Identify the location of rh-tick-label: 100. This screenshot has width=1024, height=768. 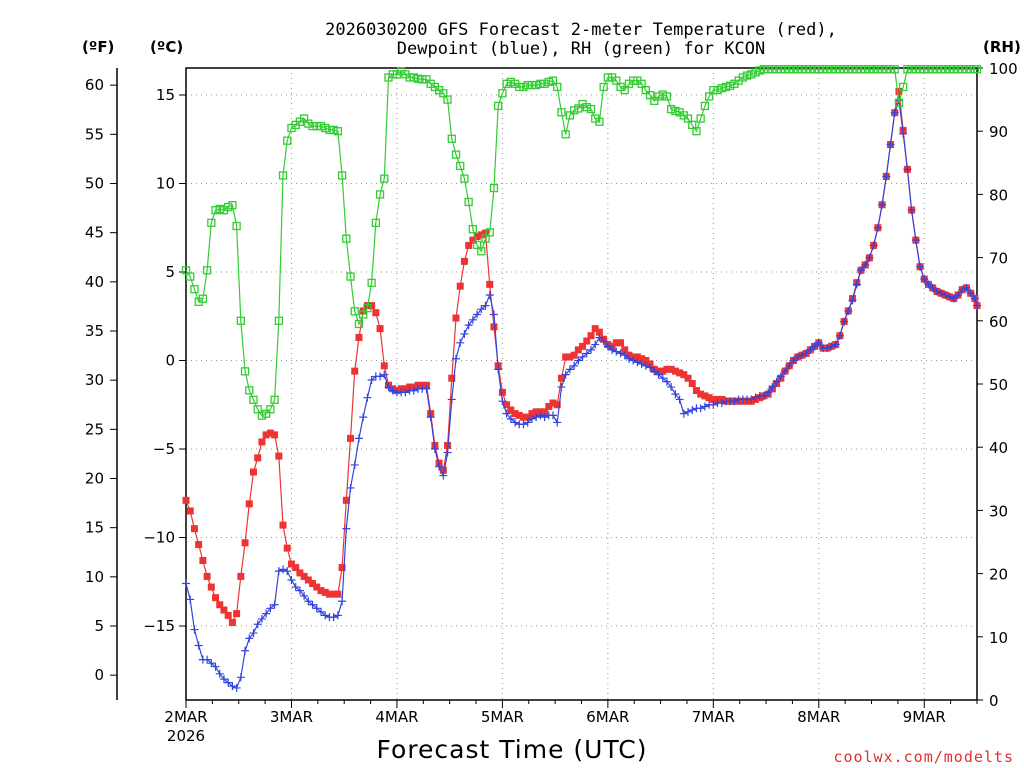
(1003, 69).